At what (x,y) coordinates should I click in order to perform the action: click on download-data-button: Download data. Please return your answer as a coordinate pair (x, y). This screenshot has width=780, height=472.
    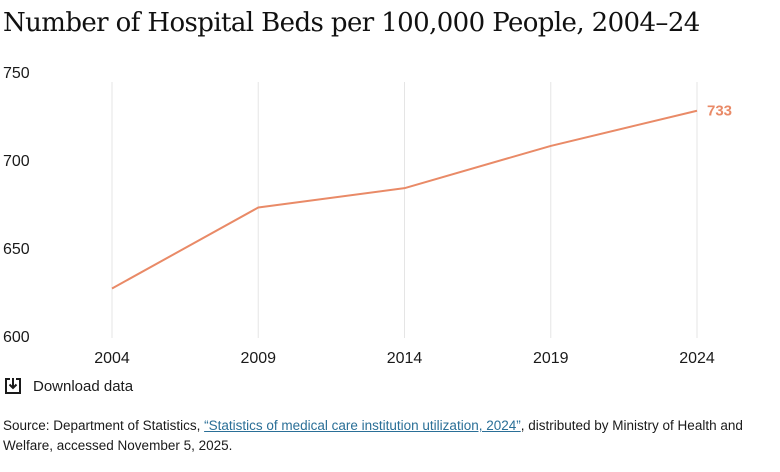
    Looking at the image, I should click on (68, 386).